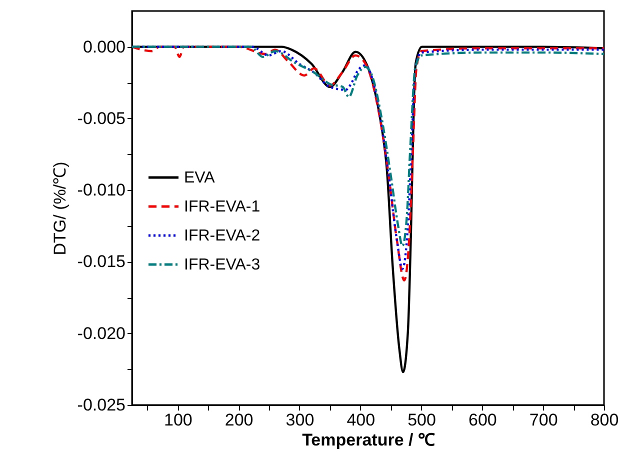  I want to click on legend-label: IFR-EVA-3, so click(222, 265).